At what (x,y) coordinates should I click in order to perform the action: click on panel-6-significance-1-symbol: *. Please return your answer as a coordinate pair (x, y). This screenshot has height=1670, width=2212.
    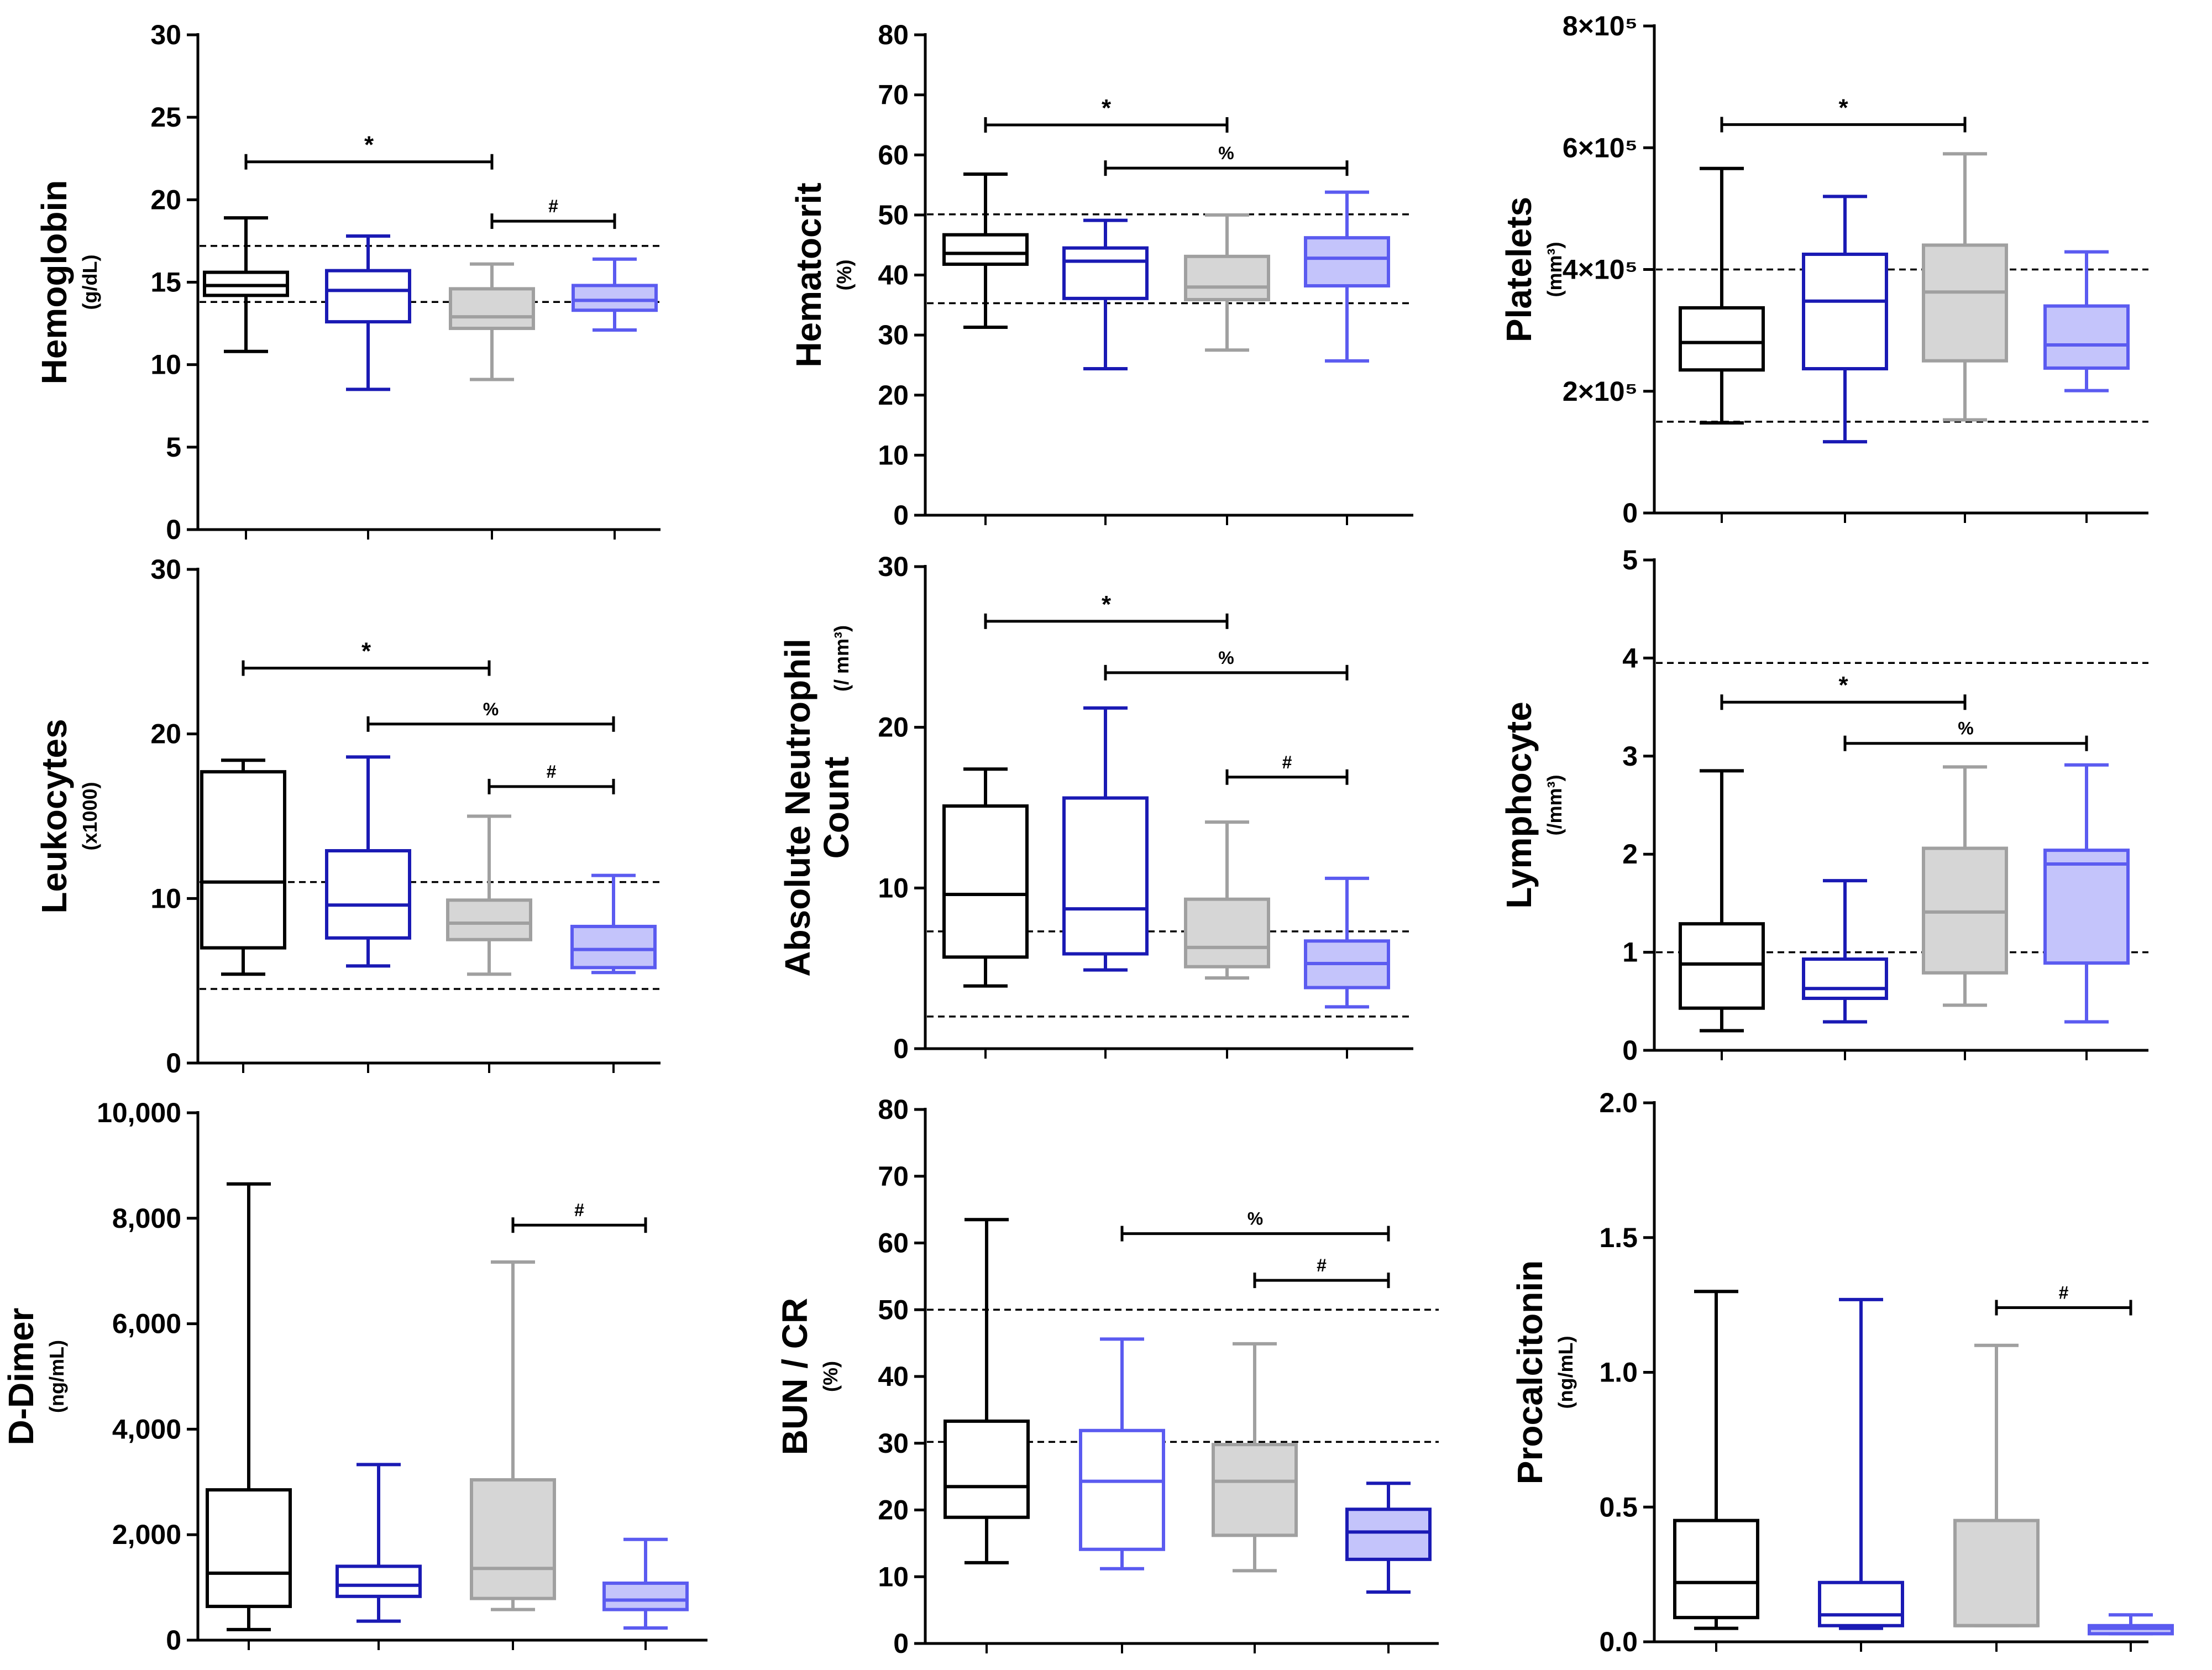
    Looking at the image, I should click on (1843, 685).